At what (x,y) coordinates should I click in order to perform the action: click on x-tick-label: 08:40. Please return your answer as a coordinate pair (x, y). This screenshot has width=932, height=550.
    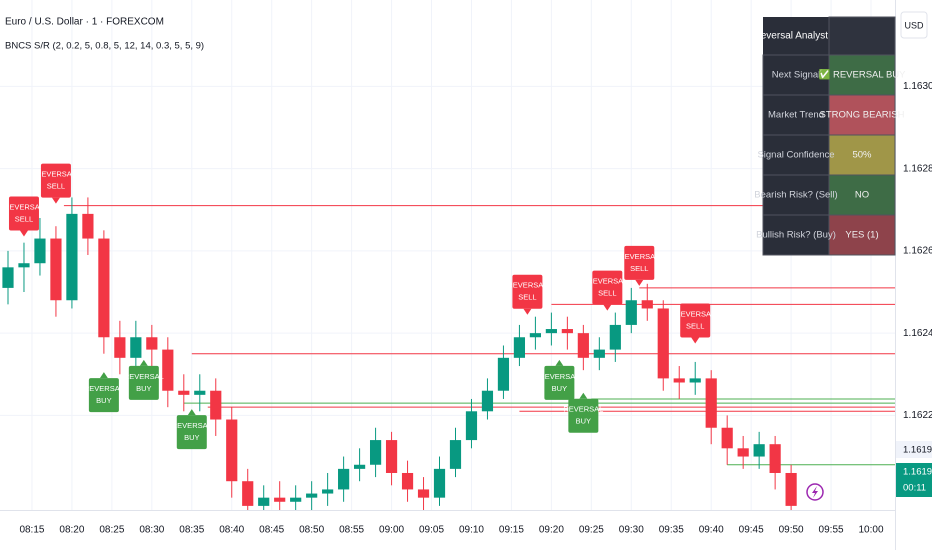
    Looking at the image, I should click on (231, 530).